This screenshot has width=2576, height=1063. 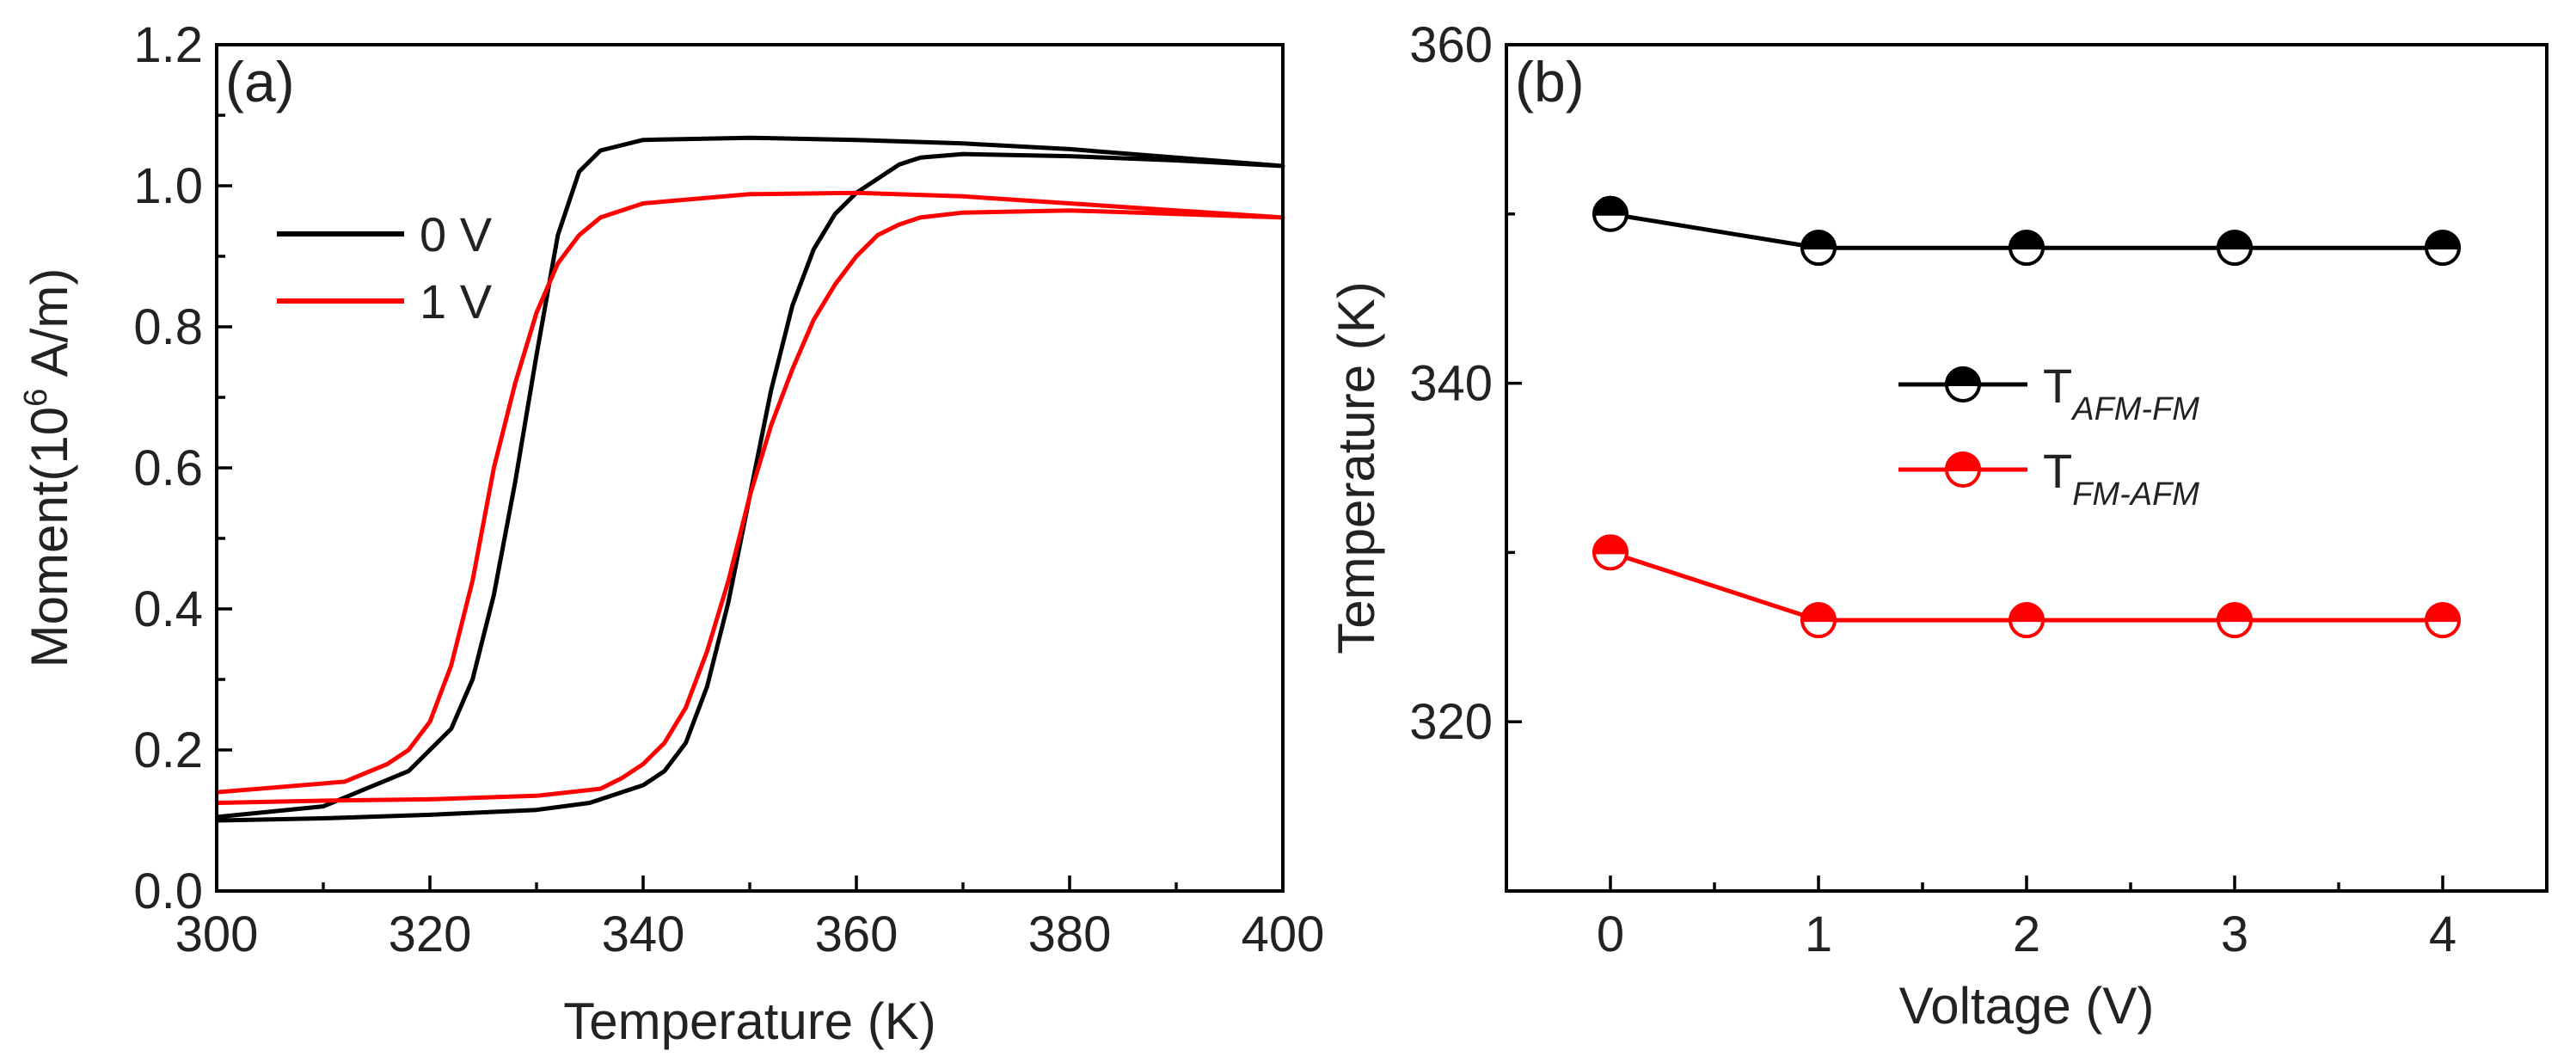 I want to click on legend-label-afm-fm-main: T, so click(x=2058, y=386).